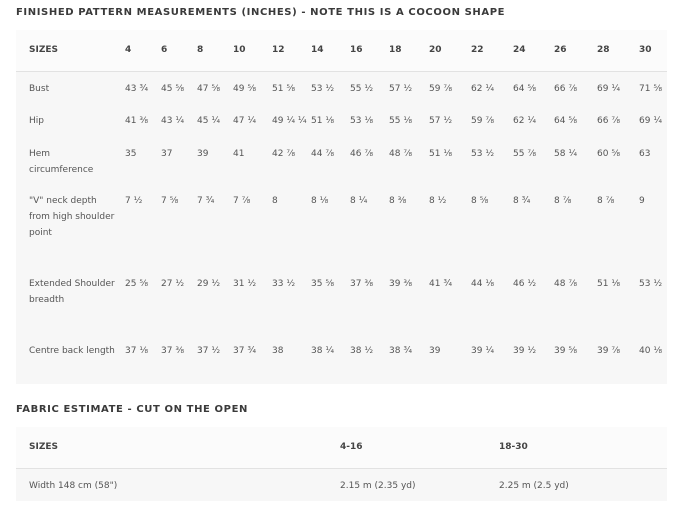 The width and height of the screenshot is (695, 518). I want to click on table-cell: 38, so click(291, 359).